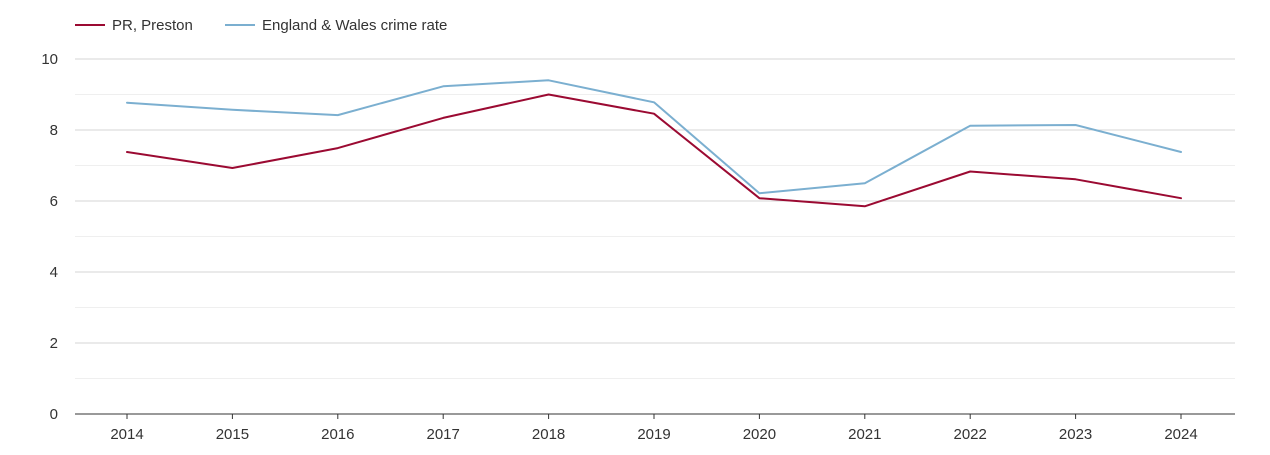 This screenshot has width=1270, height=455. Describe the element at coordinates (1075, 434) in the screenshot. I see `x-tick-label: 2023` at that location.